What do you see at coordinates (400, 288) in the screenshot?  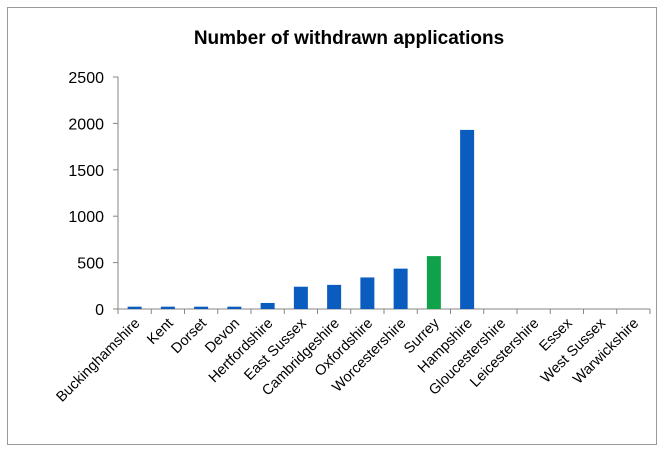 I see `bar-worcestershire` at bounding box center [400, 288].